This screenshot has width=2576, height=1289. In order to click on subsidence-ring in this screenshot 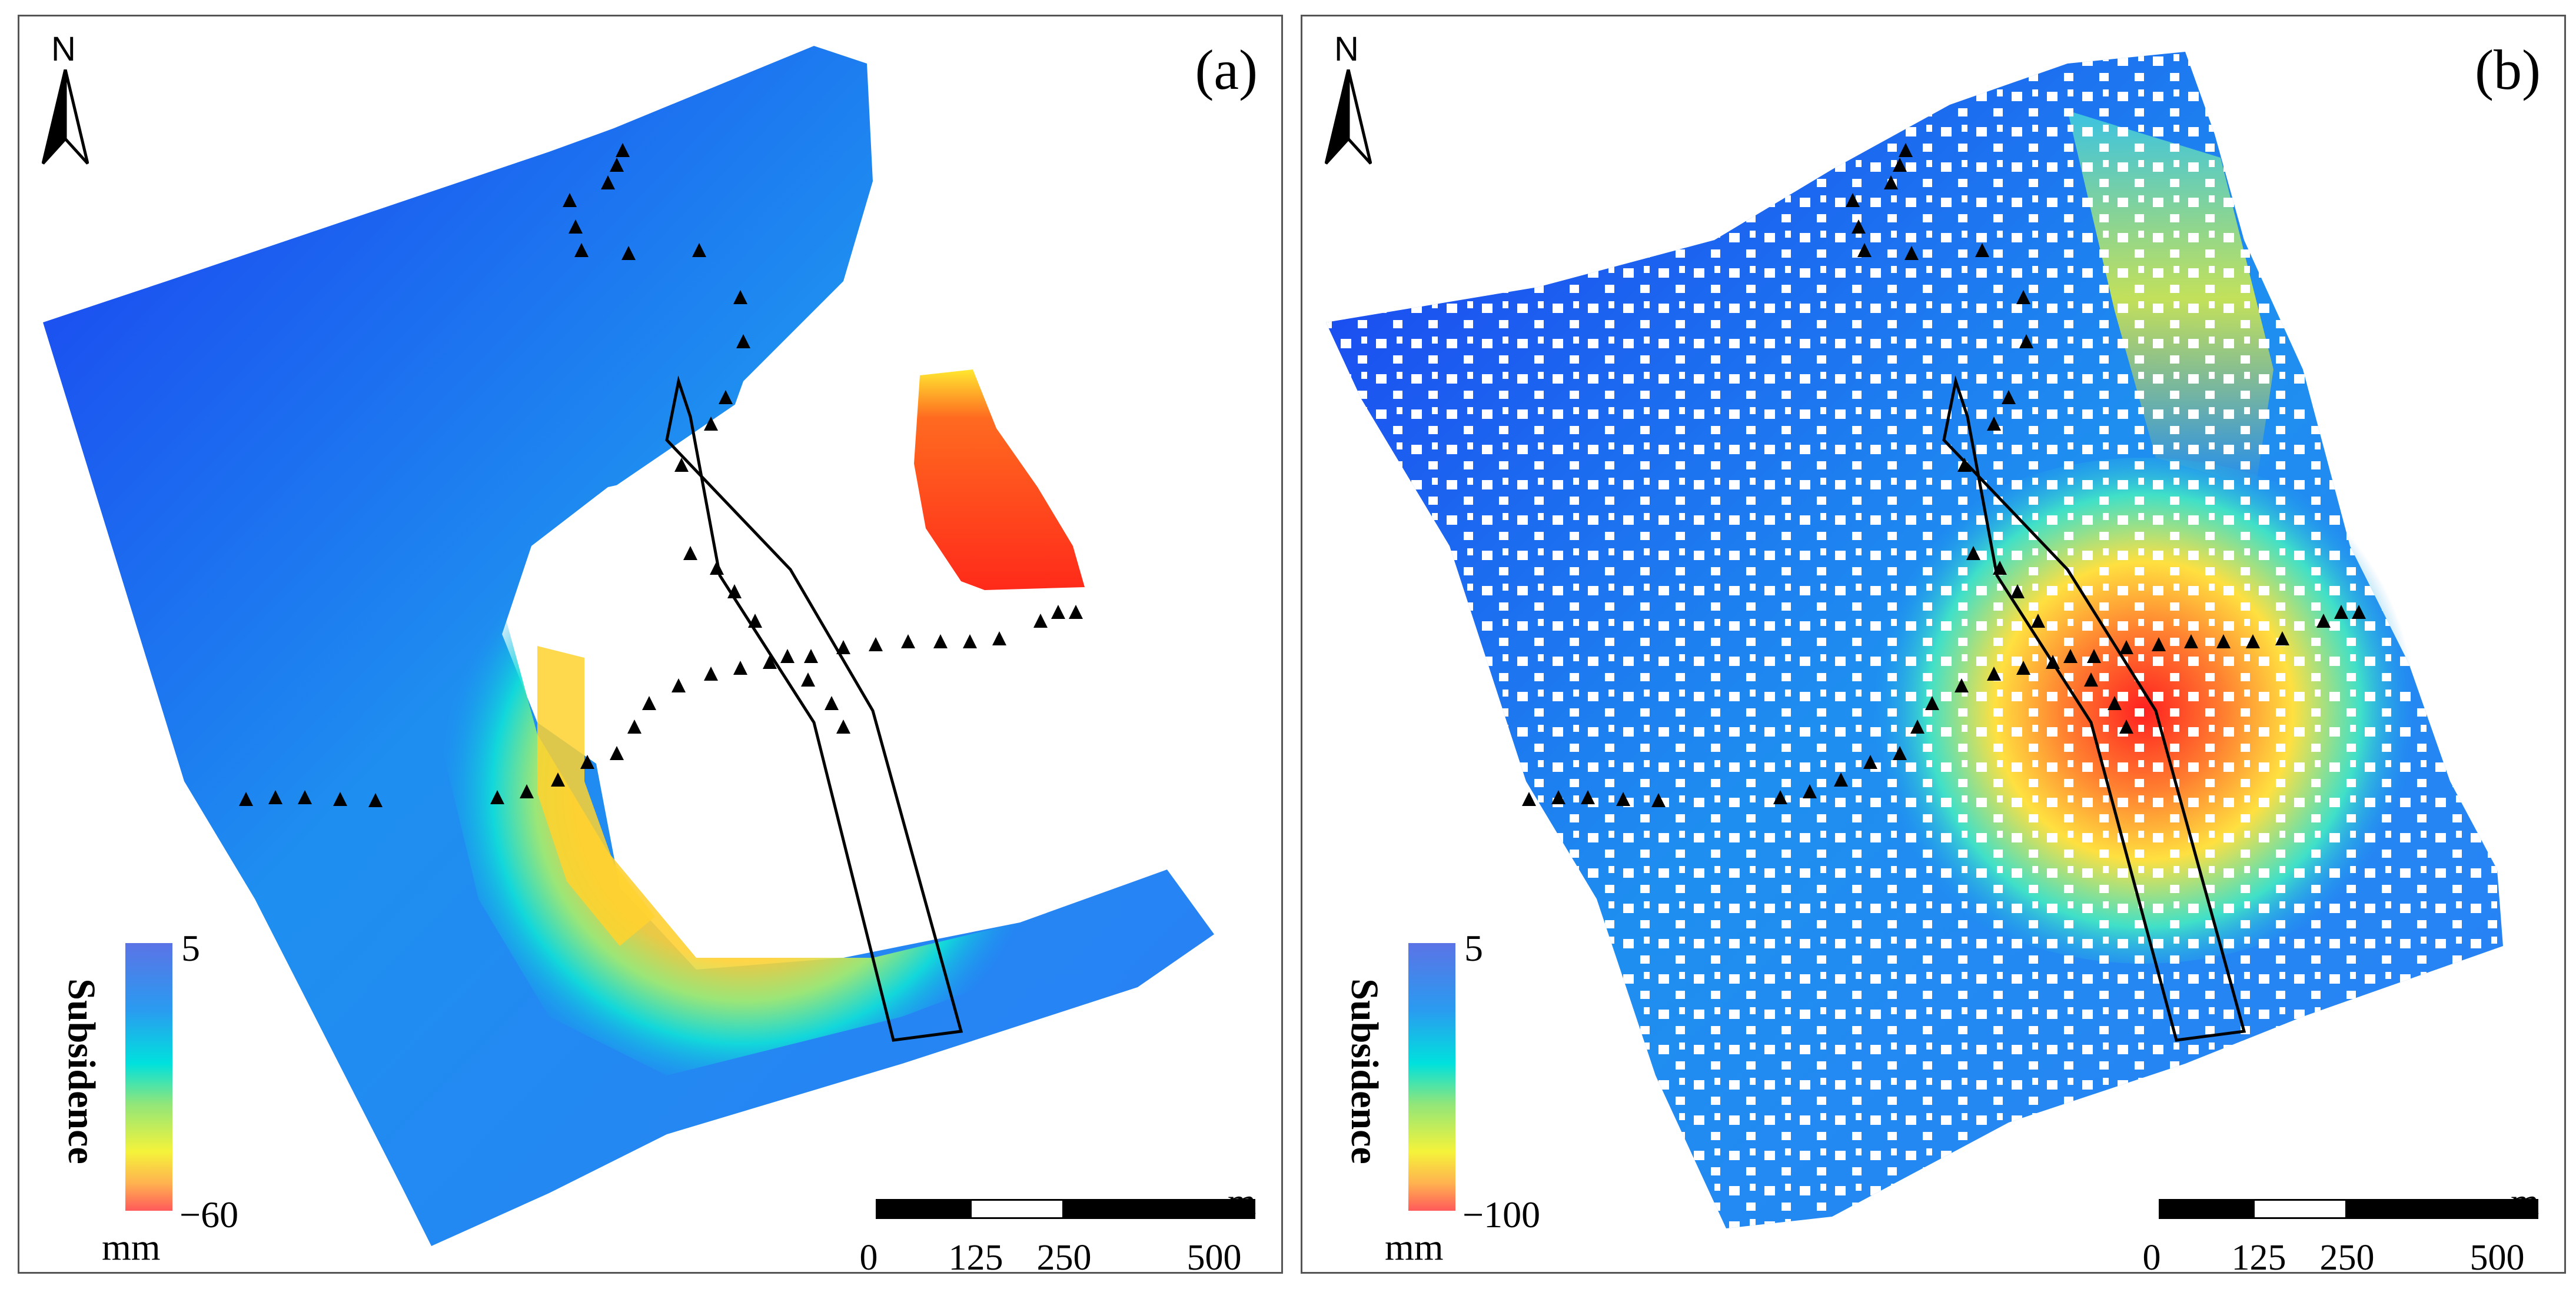, I will do `click(814, 840)`.